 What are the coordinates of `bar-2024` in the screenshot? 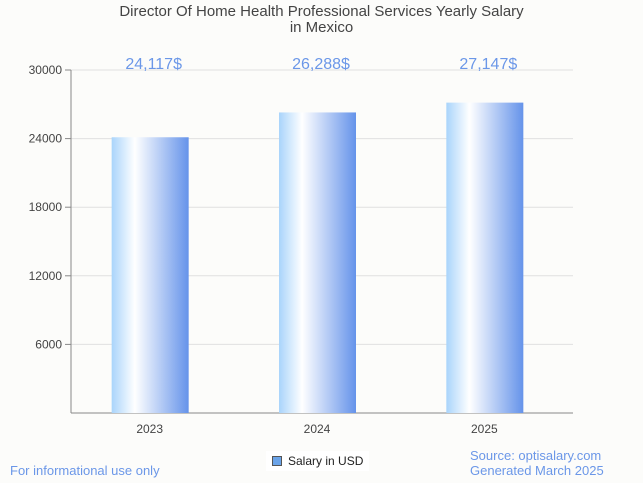 It's located at (317, 262).